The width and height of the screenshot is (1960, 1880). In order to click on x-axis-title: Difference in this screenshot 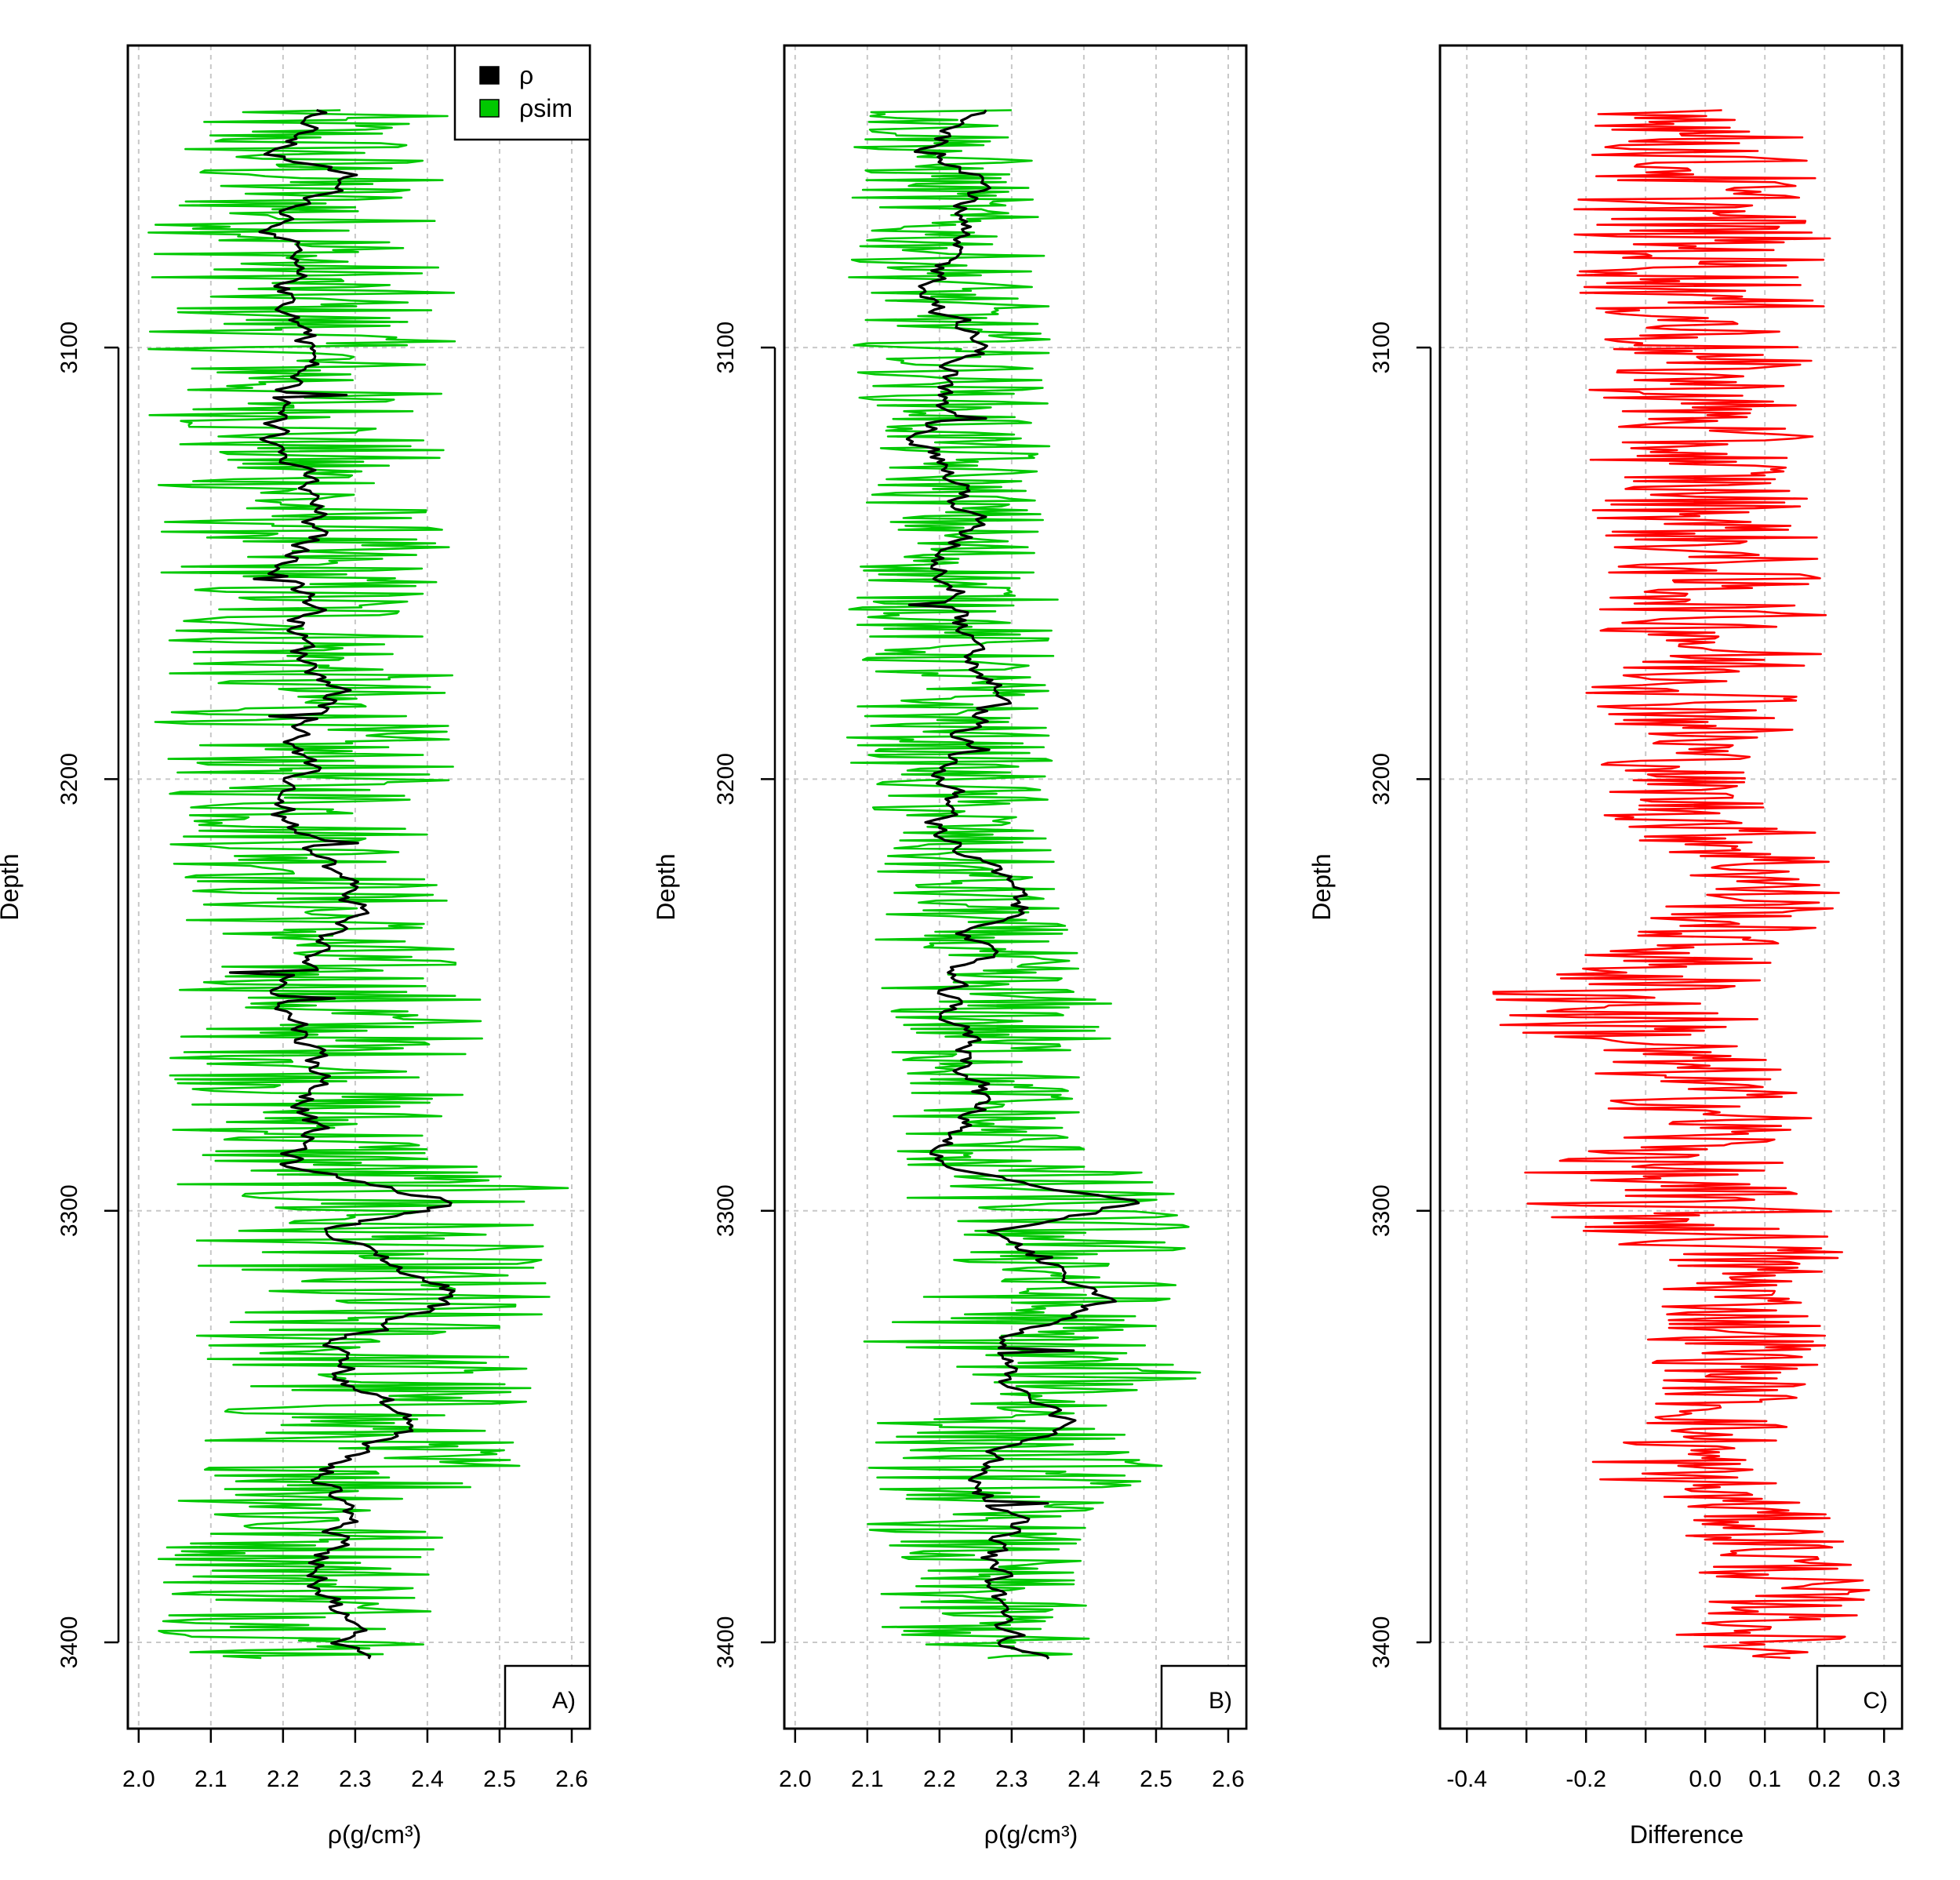, I will do `click(1687, 1834)`.